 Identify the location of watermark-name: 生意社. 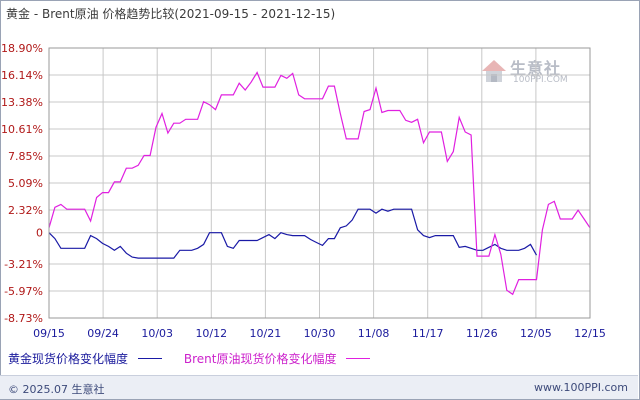
(536, 68).